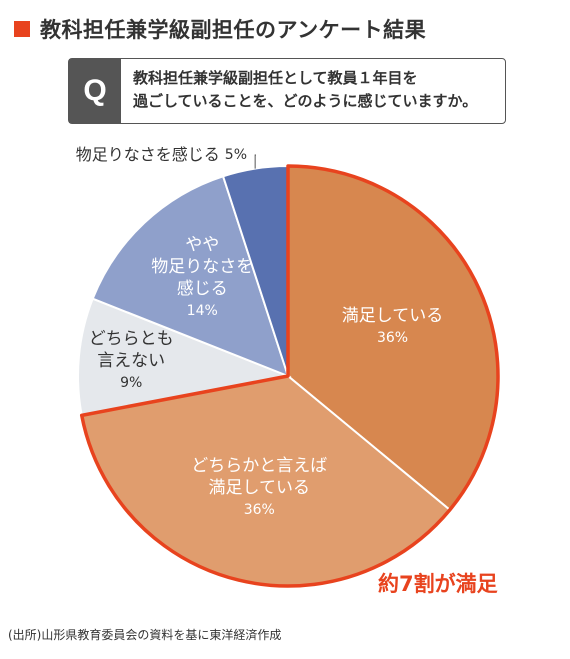 The image size is (570, 659). What do you see at coordinates (202, 311) in the screenshot?
I see `slice-value-label-4: 14%` at bounding box center [202, 311].